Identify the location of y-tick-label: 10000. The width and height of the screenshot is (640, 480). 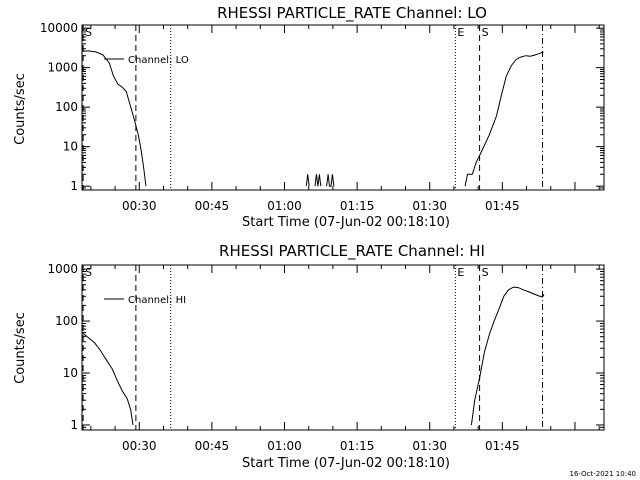
(59, 28).